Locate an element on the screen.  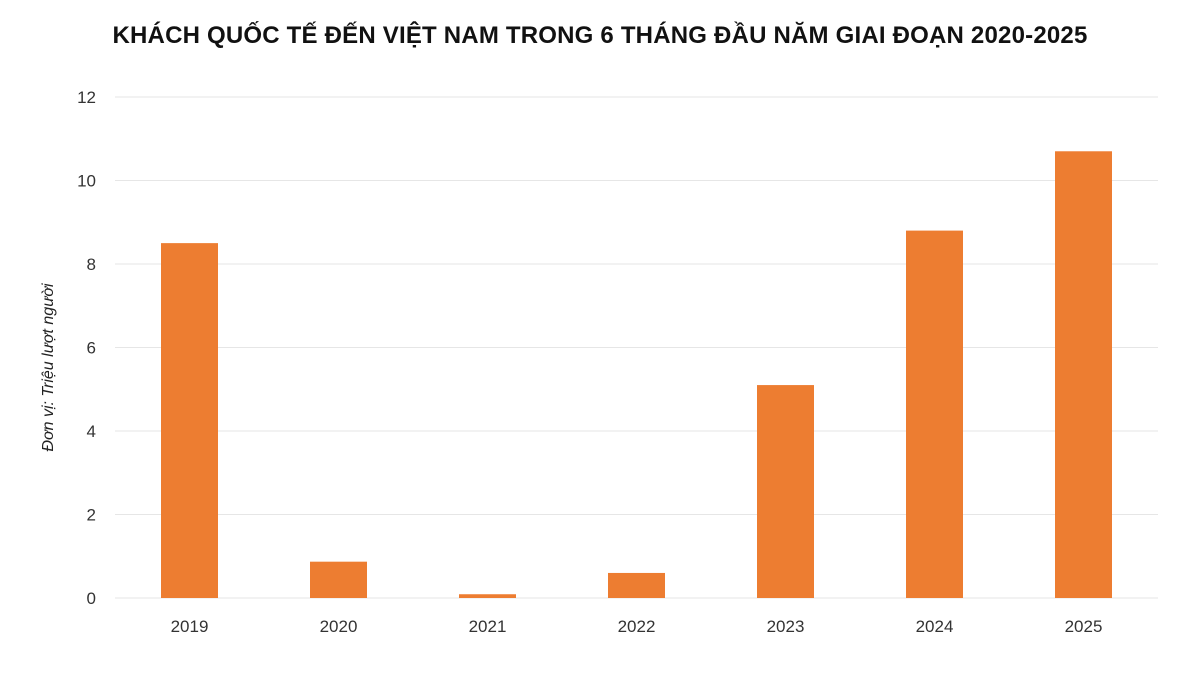
bar-2019 is located at coordinates (189, 420).